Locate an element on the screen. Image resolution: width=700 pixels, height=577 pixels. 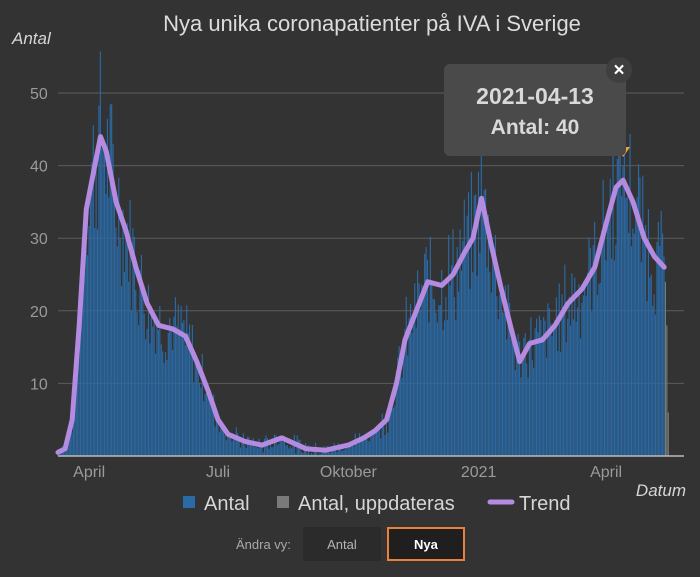
x-tick-labels: April Juli Oktober 2021 April is located at coordinates (347, 472).